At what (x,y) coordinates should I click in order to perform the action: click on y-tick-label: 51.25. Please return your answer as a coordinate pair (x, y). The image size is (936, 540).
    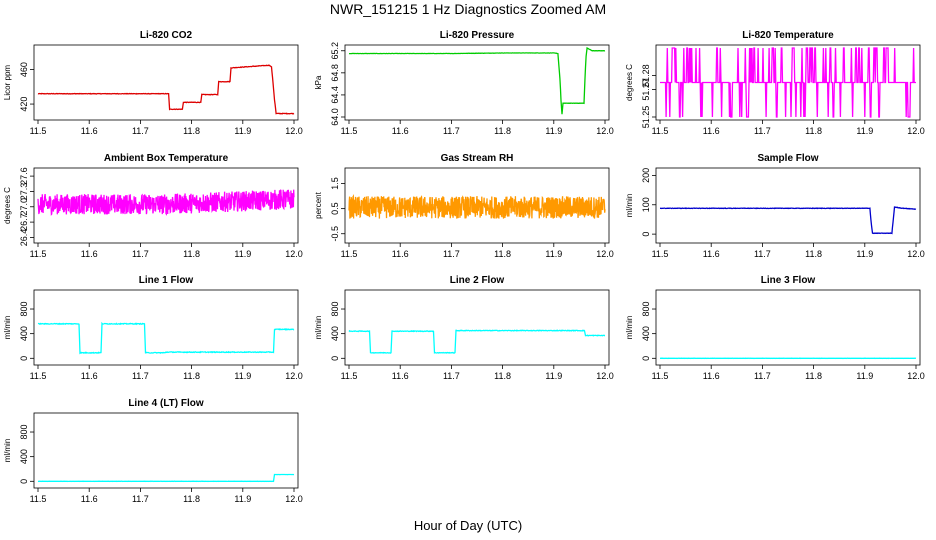
    Looking at the image, I should click on (646, 117).